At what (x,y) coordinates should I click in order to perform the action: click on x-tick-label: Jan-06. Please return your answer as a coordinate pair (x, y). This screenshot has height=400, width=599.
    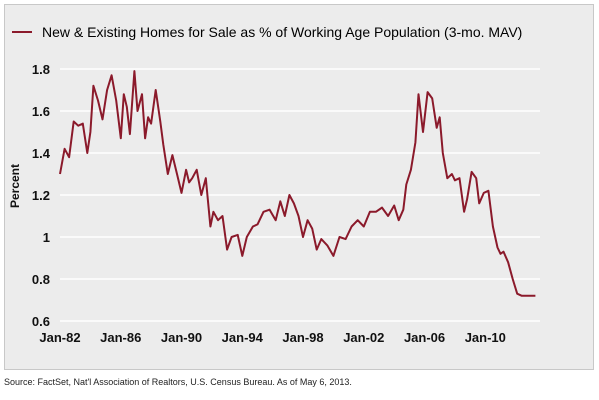
    Looking at the image, I should click on (424, 337).